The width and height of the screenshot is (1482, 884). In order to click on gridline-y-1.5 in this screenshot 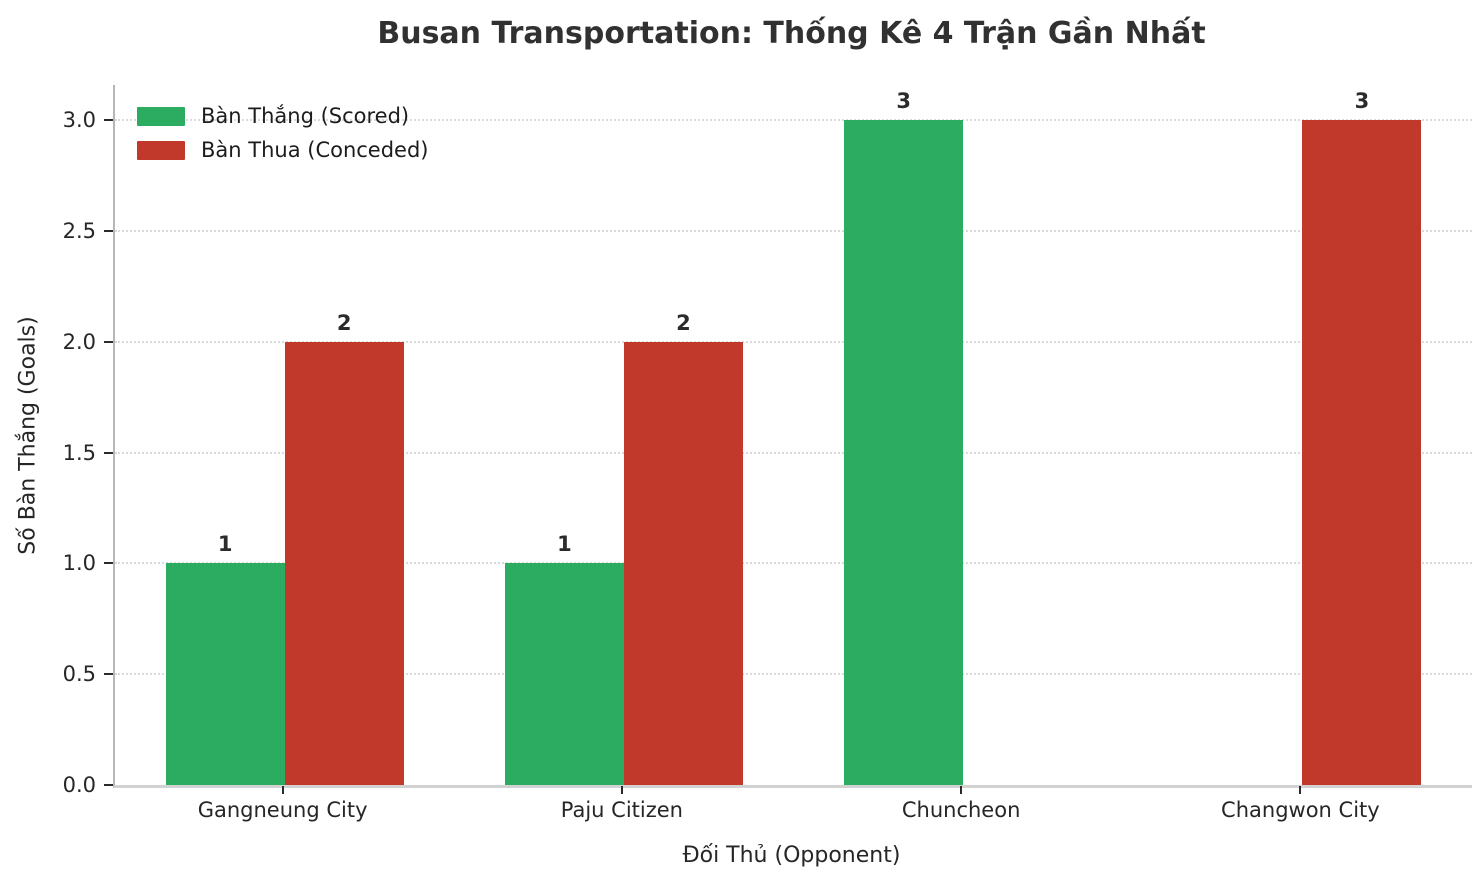, I will do `click(793, 452)`.